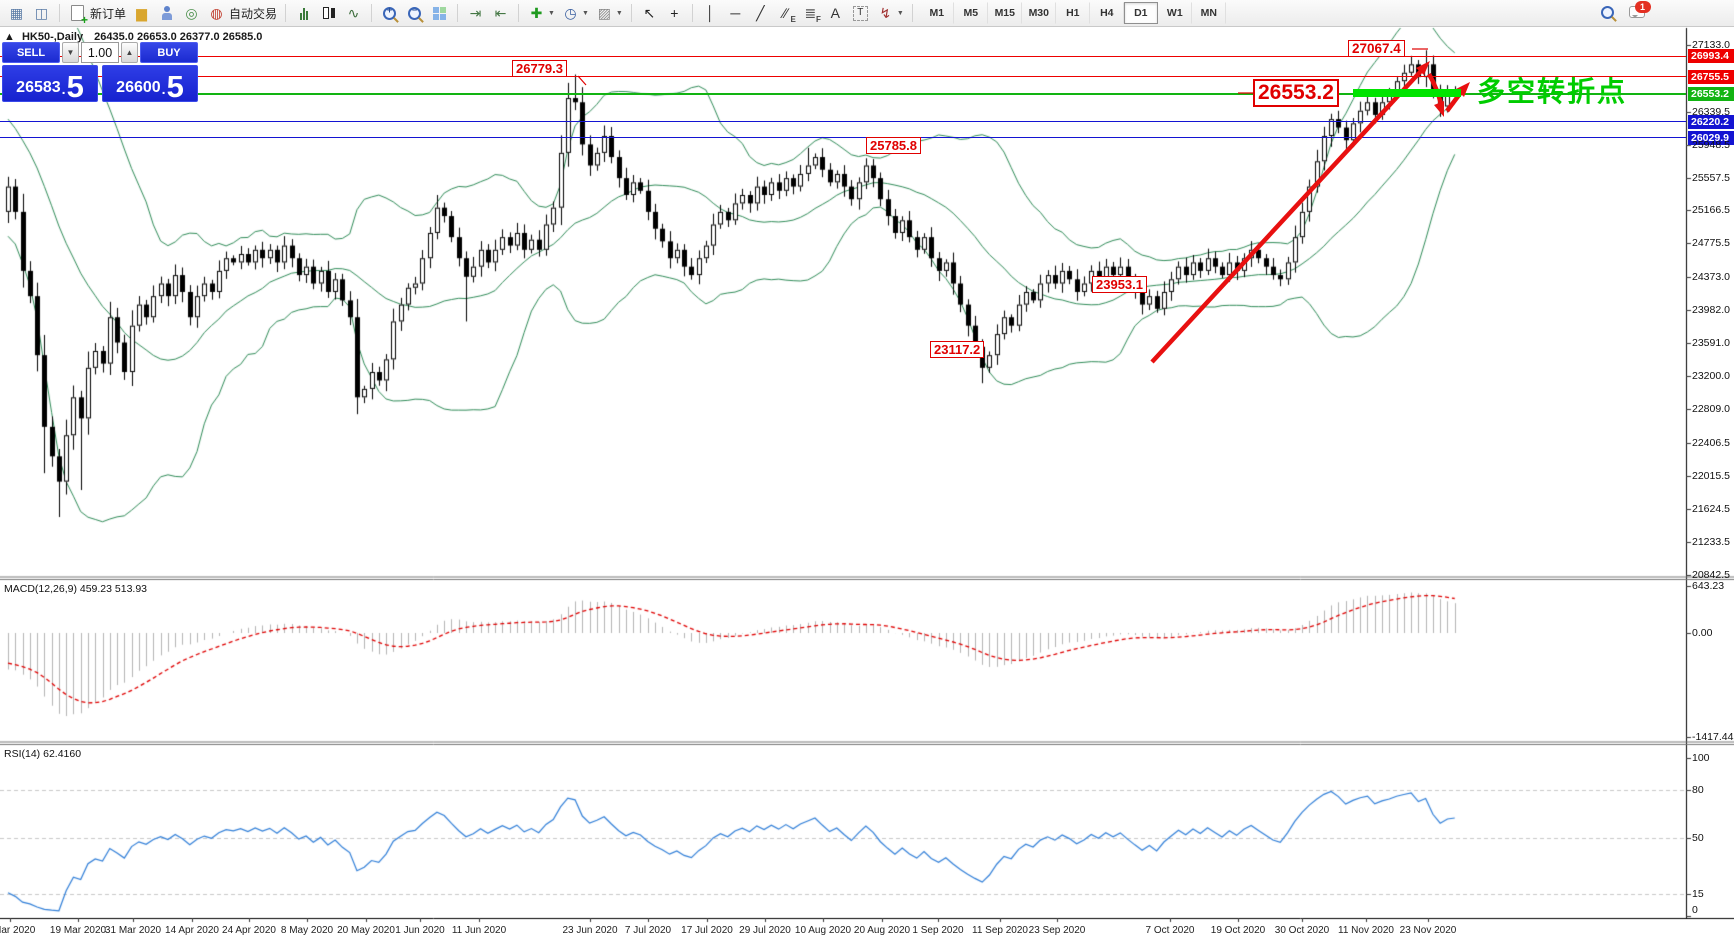 The width and height of the screenshot is (1734, 943). I want to click on date-axis-tick: 9 Mar 2020, so click(18, 930).